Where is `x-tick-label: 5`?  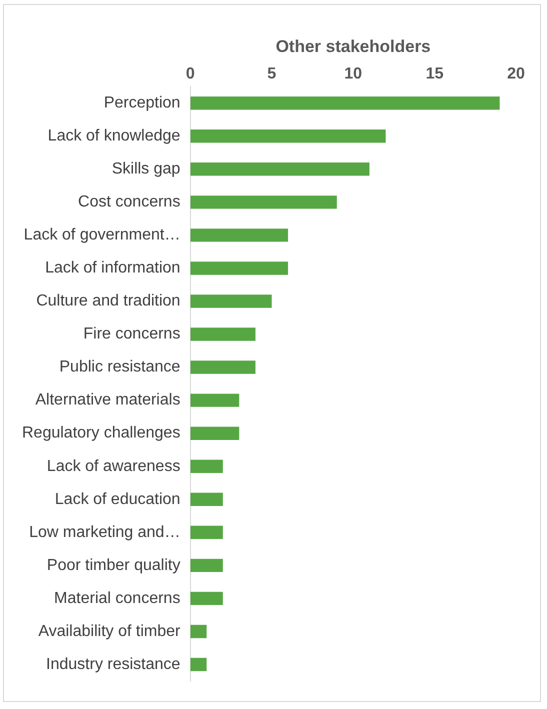 x-tick-label: 5 is located at coordinates (271, 73).